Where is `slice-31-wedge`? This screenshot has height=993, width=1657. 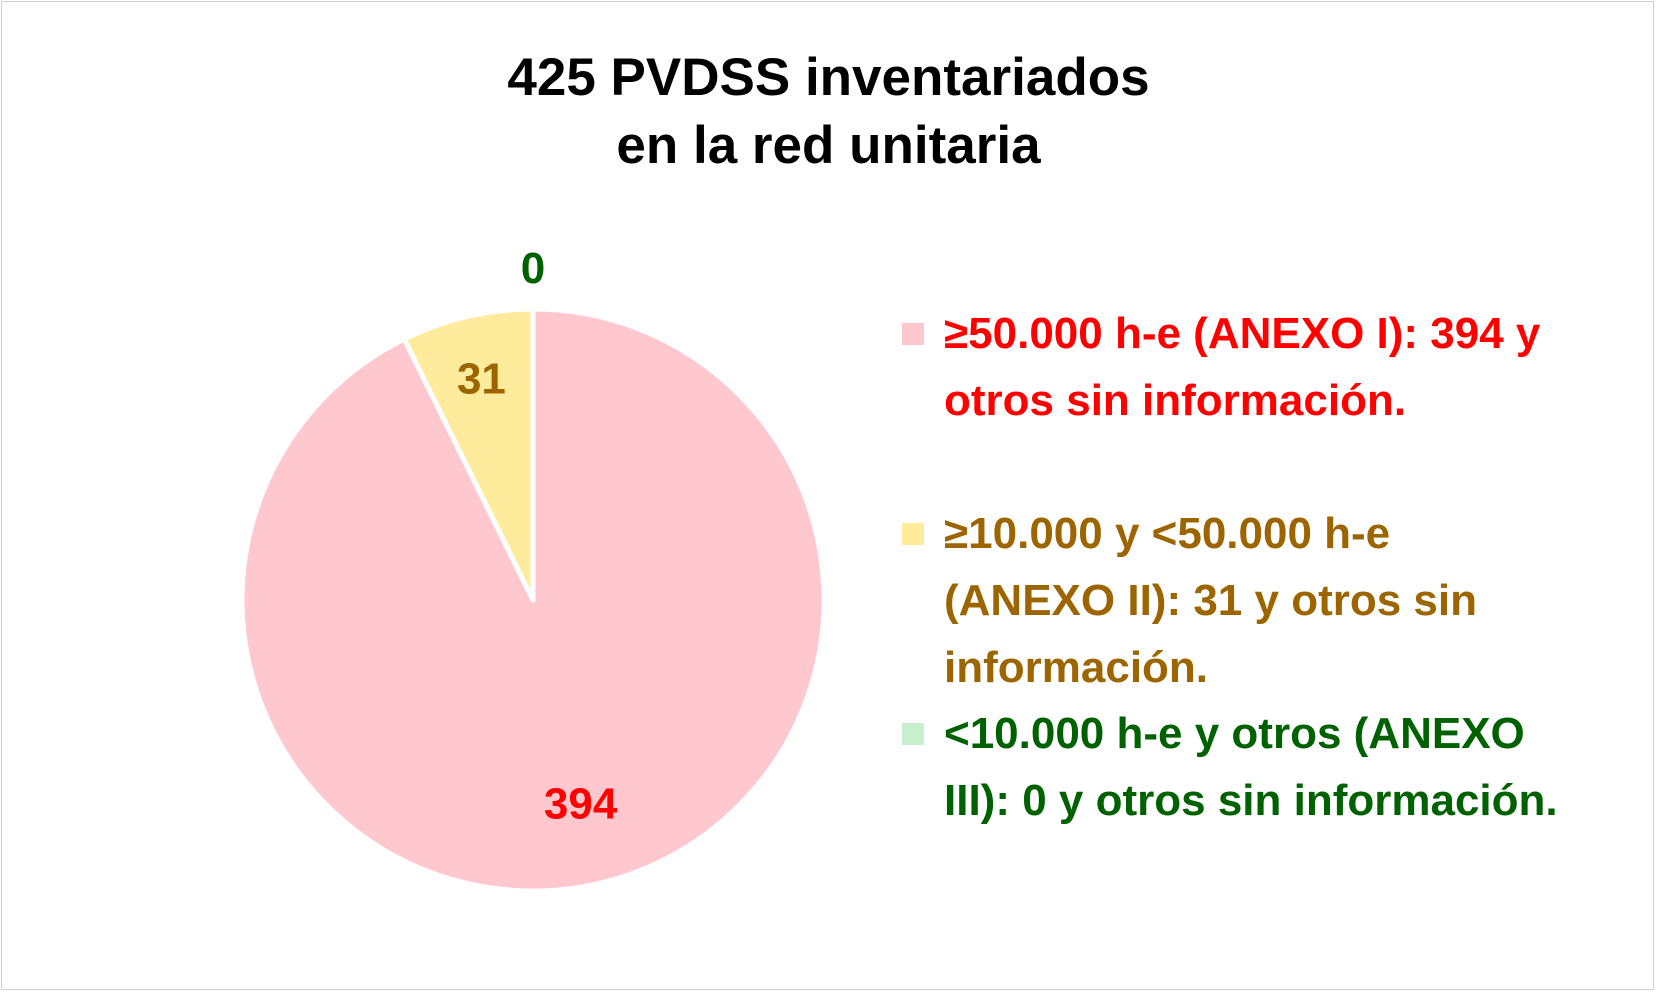
slice-31-wedge is located at coordinates (468, 454).